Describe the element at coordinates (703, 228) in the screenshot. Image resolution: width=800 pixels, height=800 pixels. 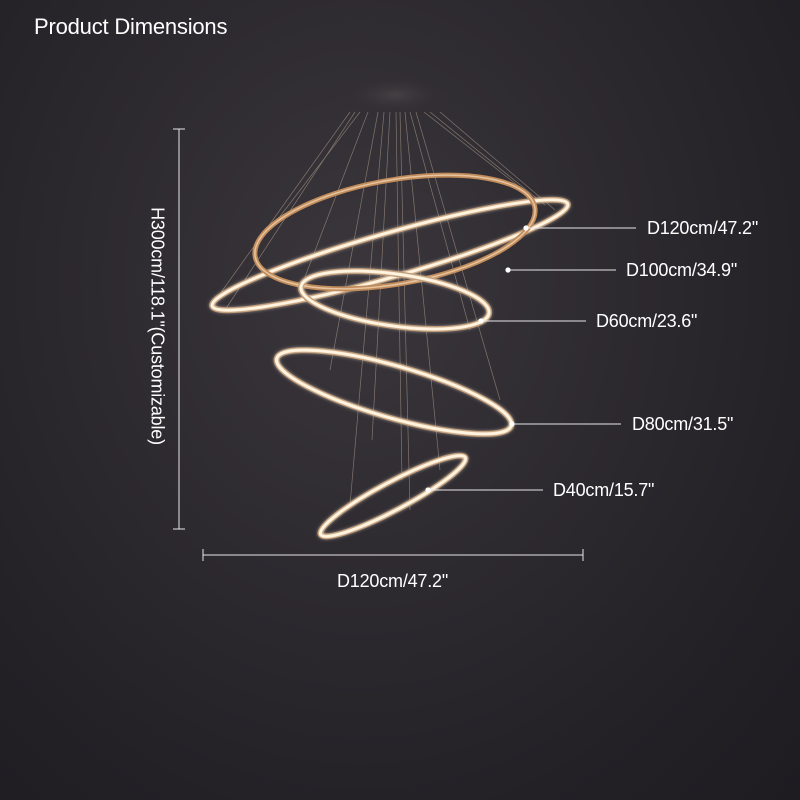
I see `ring-label-d120: D120cm/47.2"` at that location.